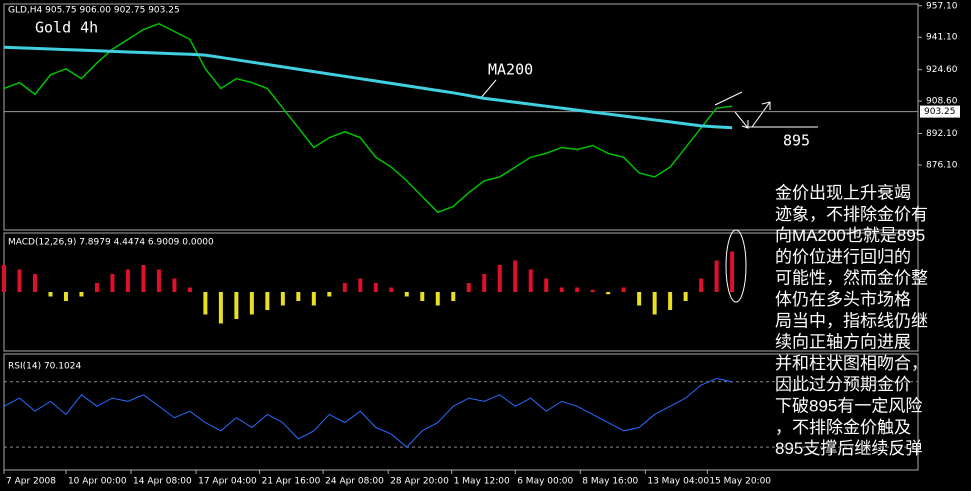  What do you see at coordinates (843, 342) in the screenshot?
I see `comment-line: 续向正轴方向进展` at bounding box center [843, 342].